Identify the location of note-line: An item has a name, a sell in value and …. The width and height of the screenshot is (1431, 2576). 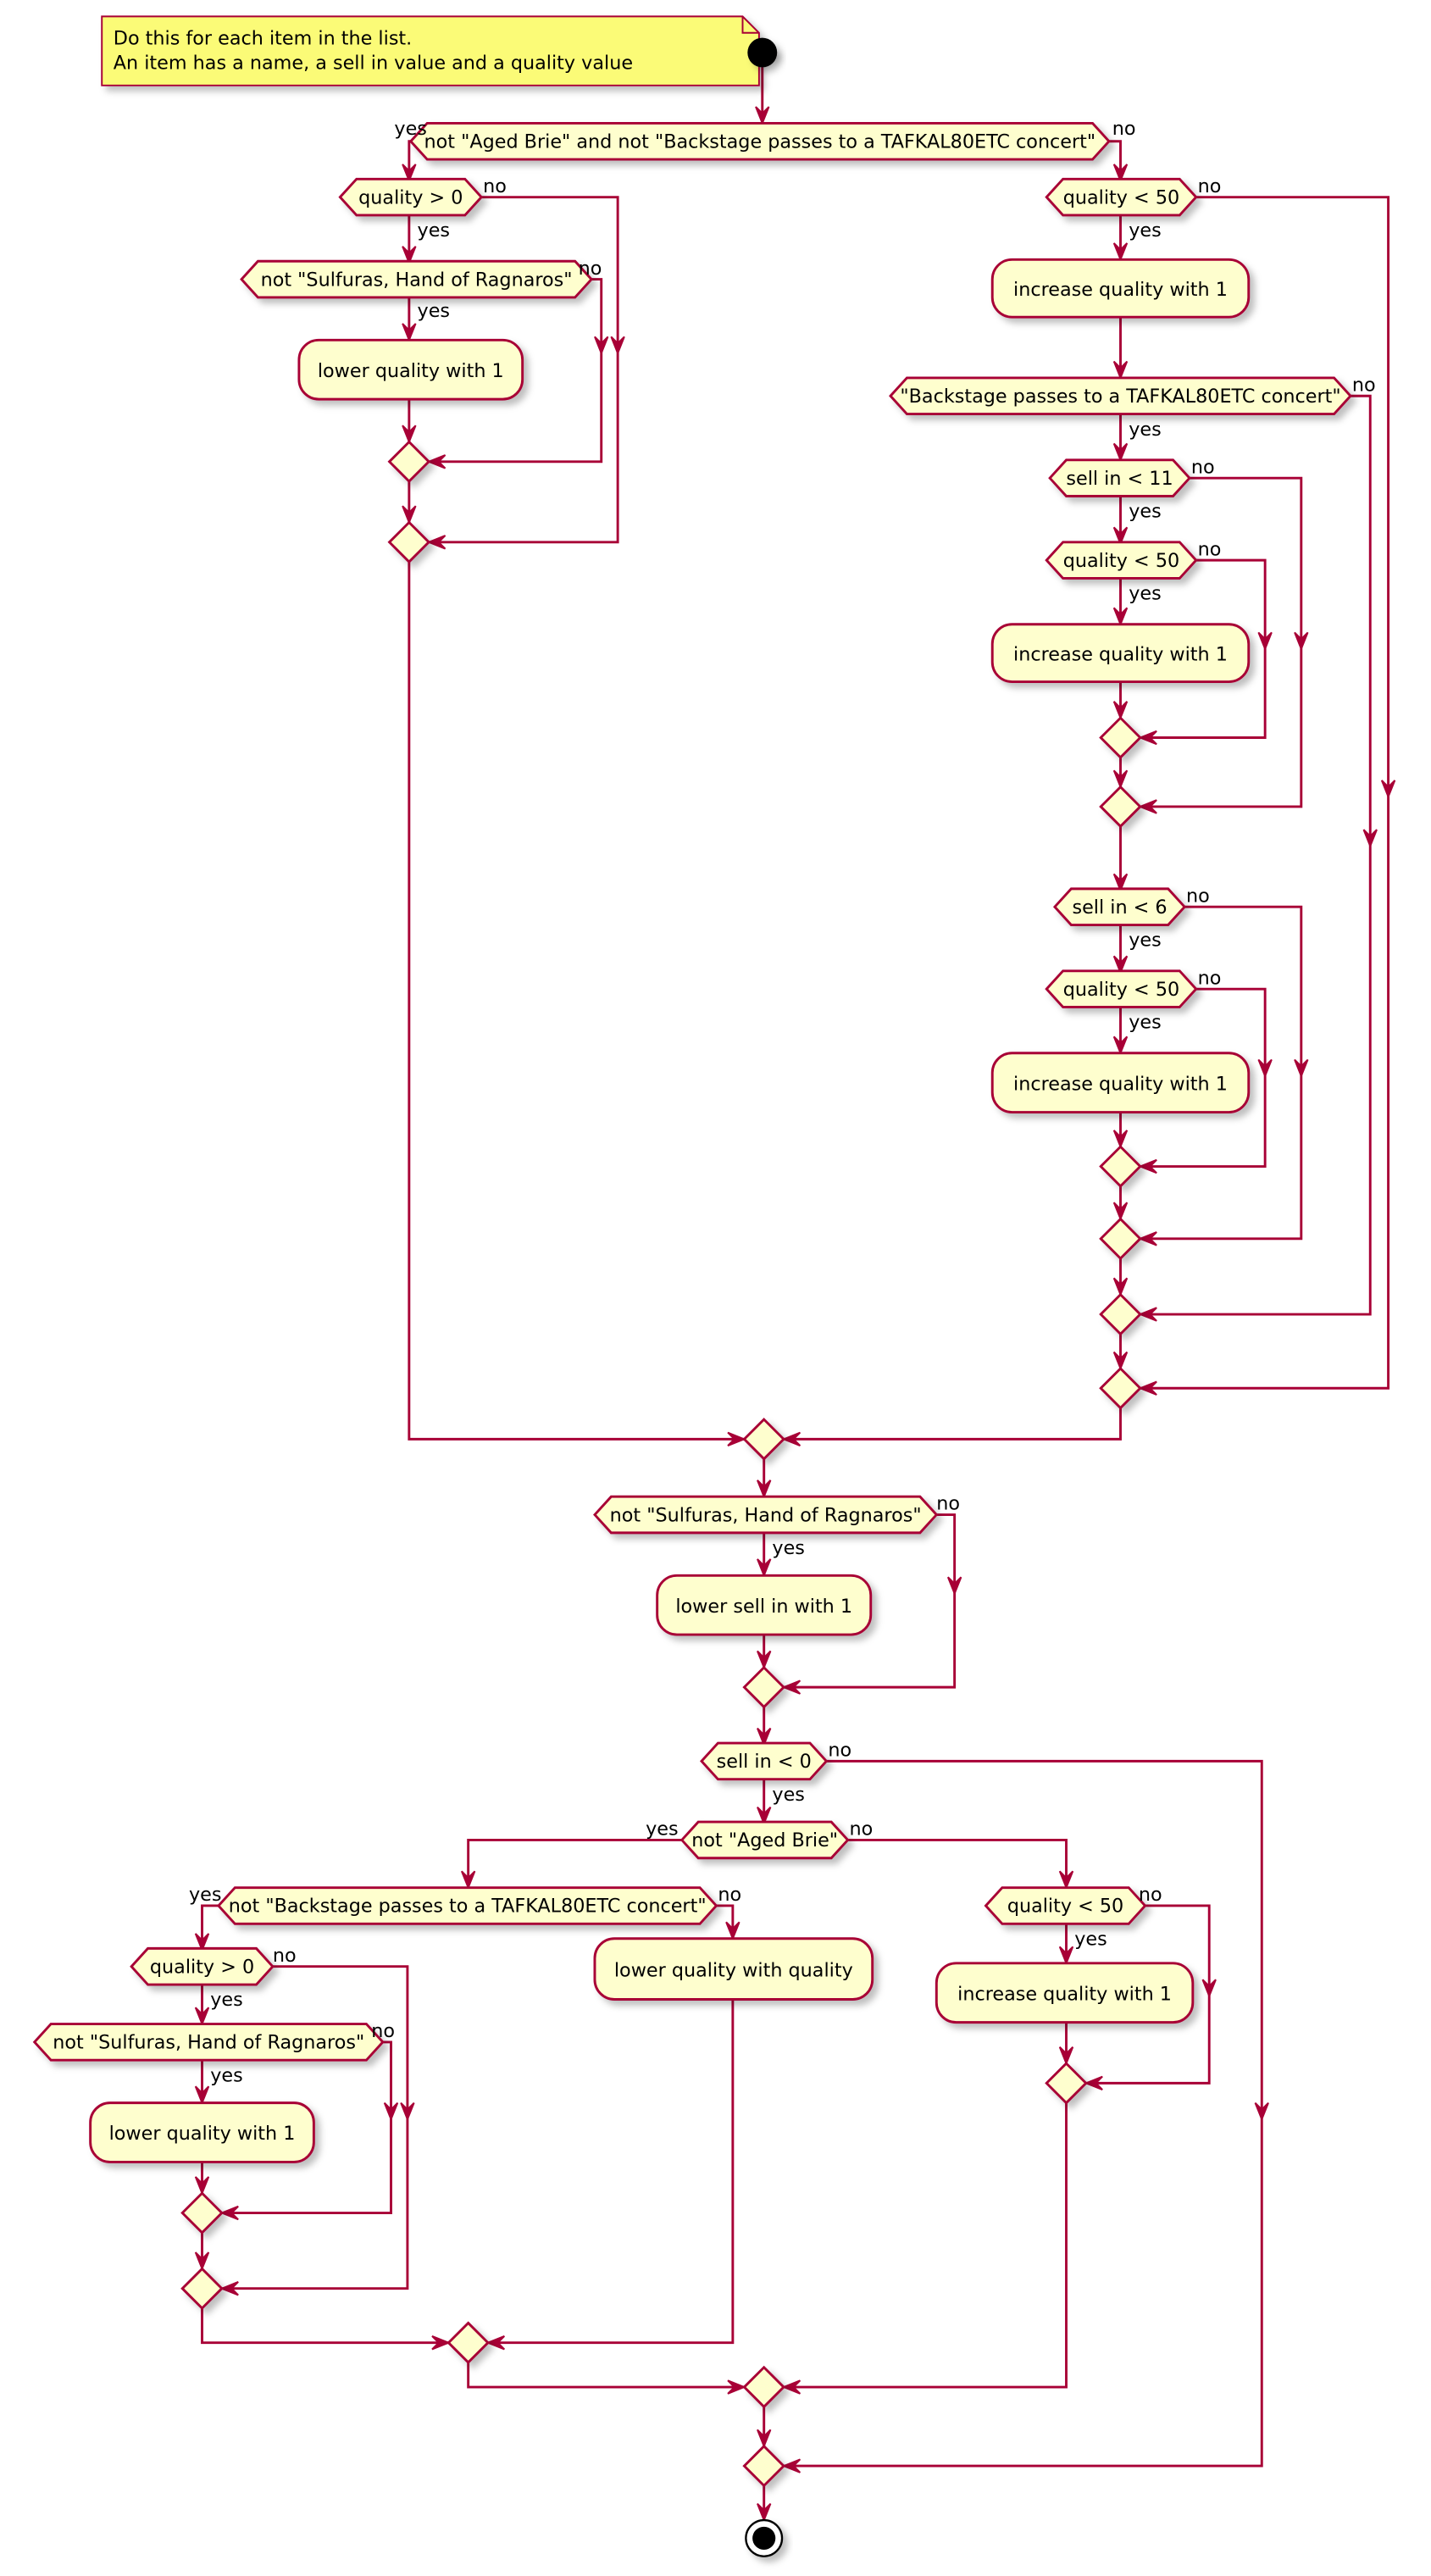
(373, 63).